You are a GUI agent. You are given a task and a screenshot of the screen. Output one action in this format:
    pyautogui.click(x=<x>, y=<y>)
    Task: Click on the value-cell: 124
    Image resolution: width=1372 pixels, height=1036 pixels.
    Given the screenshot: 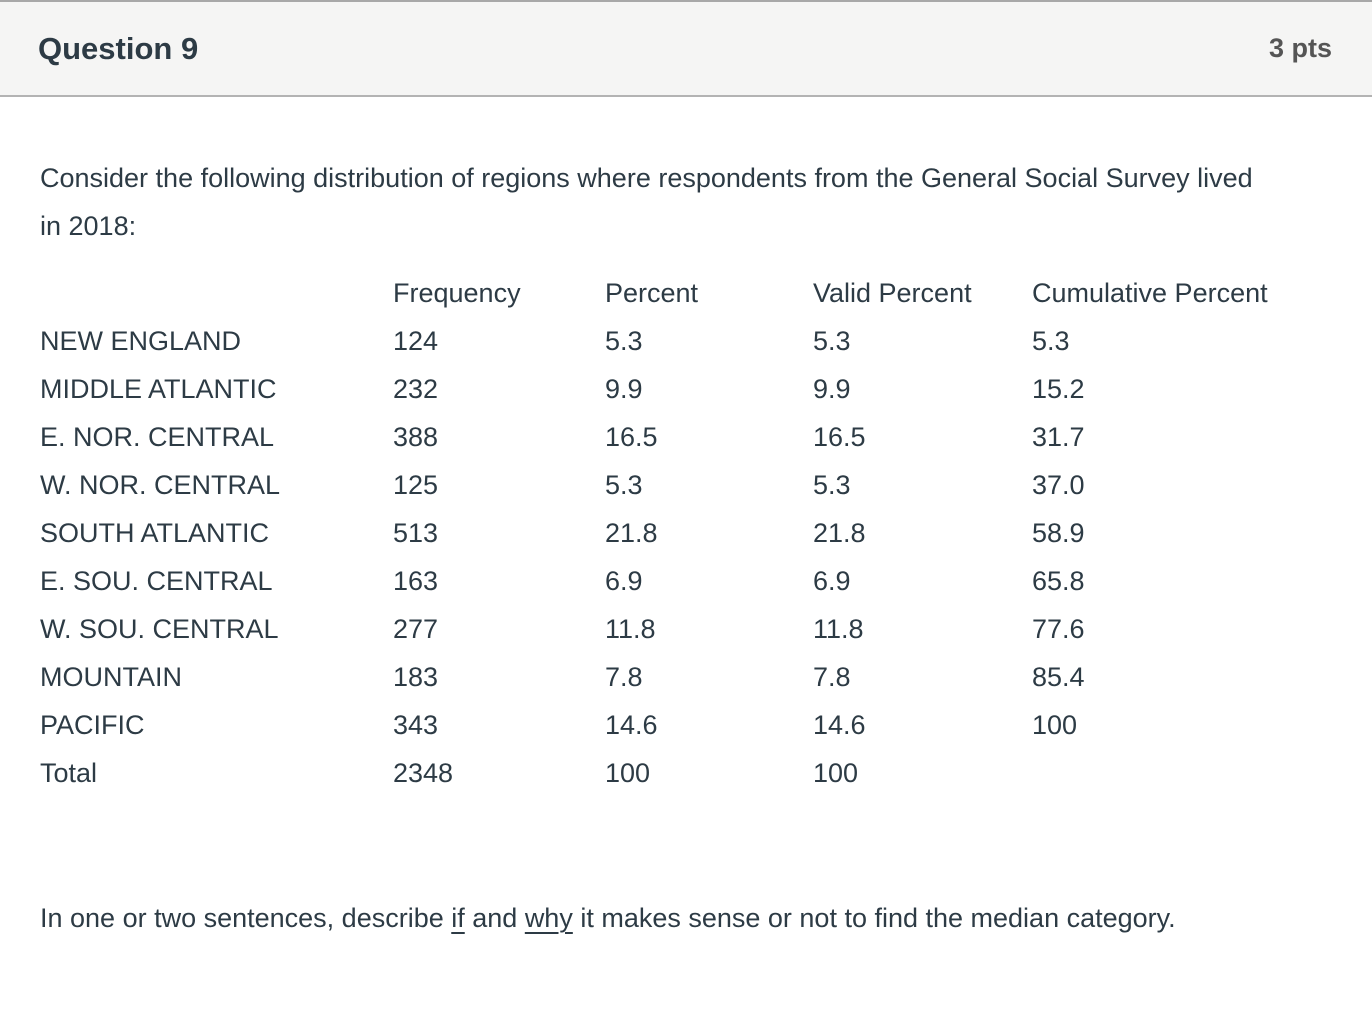 What is the action you would take?
    pyautogui.click(x=416, y=341)
    